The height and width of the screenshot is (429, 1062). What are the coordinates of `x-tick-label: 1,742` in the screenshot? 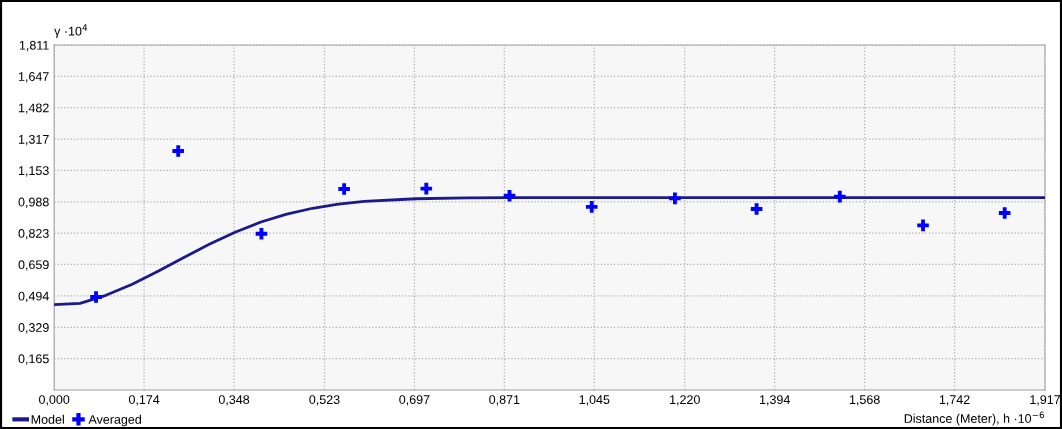 It's located at (954, 400).